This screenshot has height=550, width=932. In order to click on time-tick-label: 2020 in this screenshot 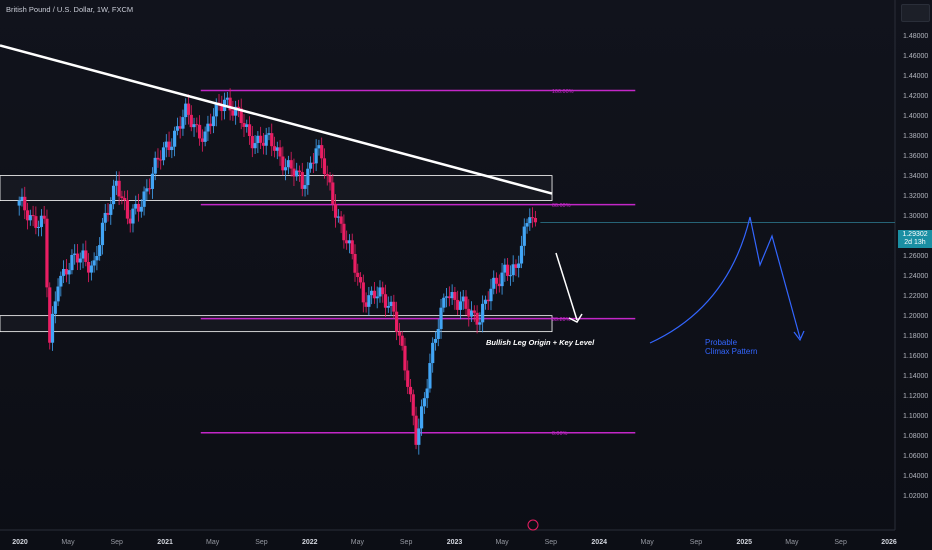, I will do `click(20, 542)`.